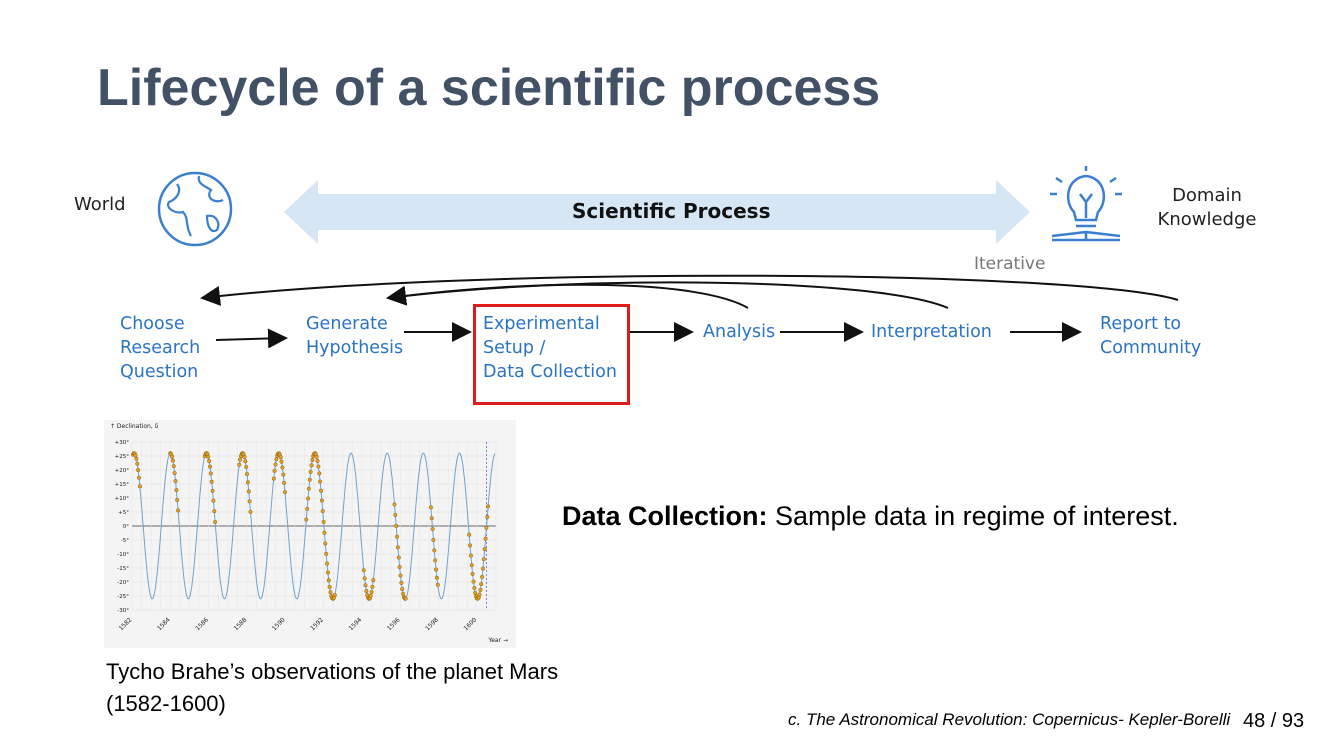  I want to click on highlight-box, so click(551, 354).